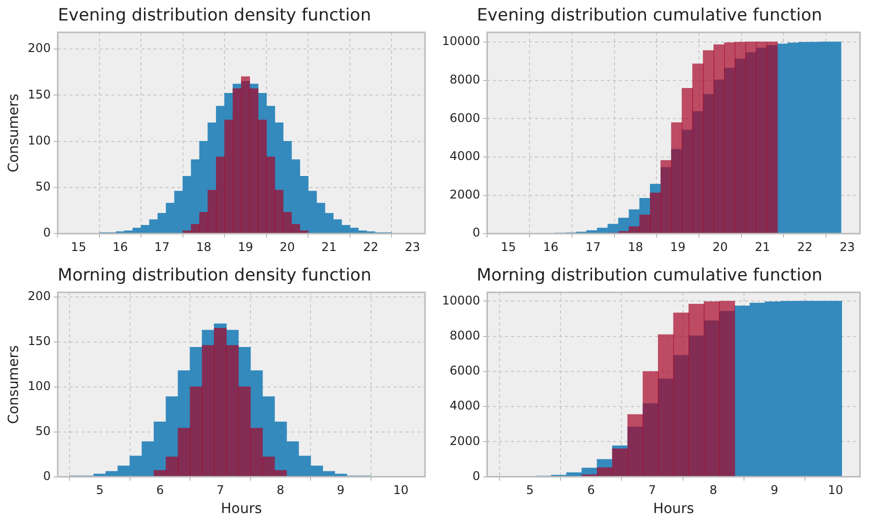 This screenshot has width=870, height=520. Describe the element at coordinates (215, 16) in the screenshot. I see `chart-title: Evening distribution density function` at that location.